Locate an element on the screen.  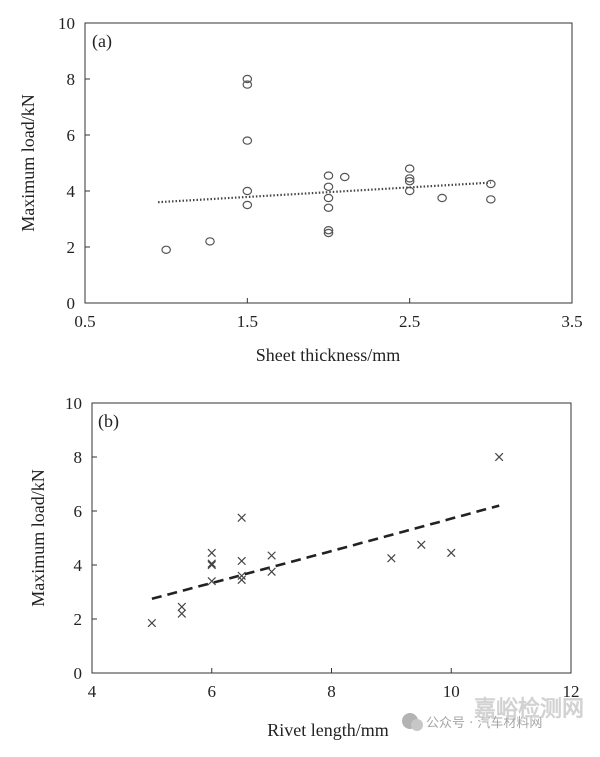
x-tick-labels-b: 4 6 8 10 12 is located at coordinates (334, 691).